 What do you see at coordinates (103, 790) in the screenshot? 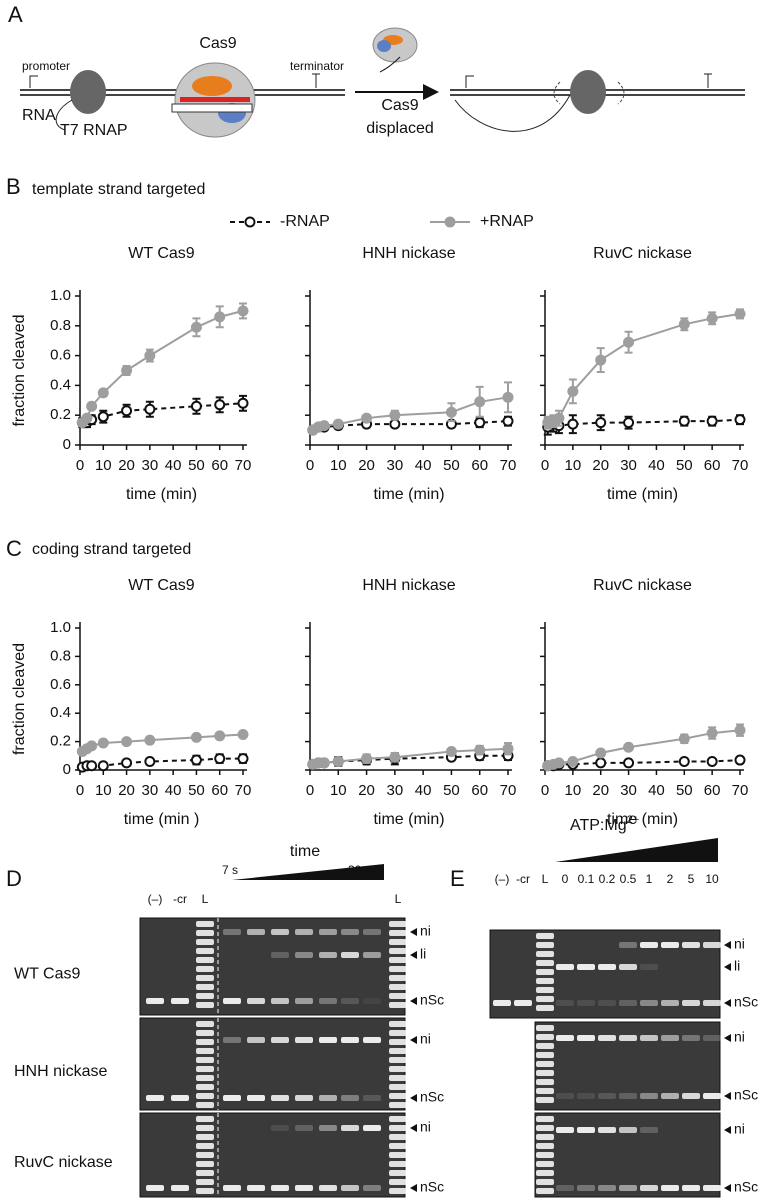
I see `x-tick-label: 10` at bounding box center [103, 790].